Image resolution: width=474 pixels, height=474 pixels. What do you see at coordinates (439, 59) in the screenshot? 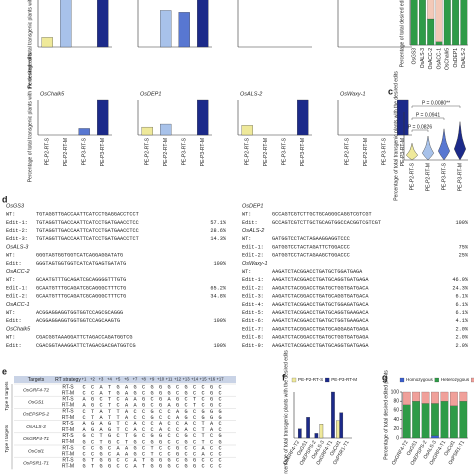
I see `x-tick-label: OsACC-1` at bounding box center [439, 59].